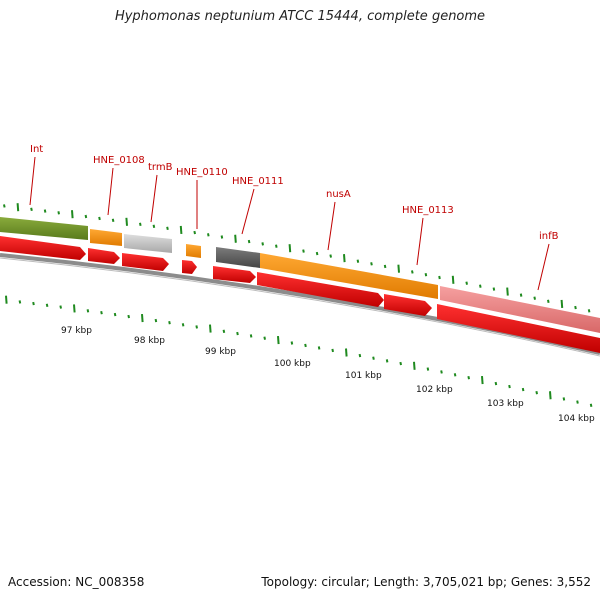 The image size is (600, 600). What do you see at coordinates (148, 243) in the screenshot?
I see `feature-trmb` at bounding box center [148, 243].